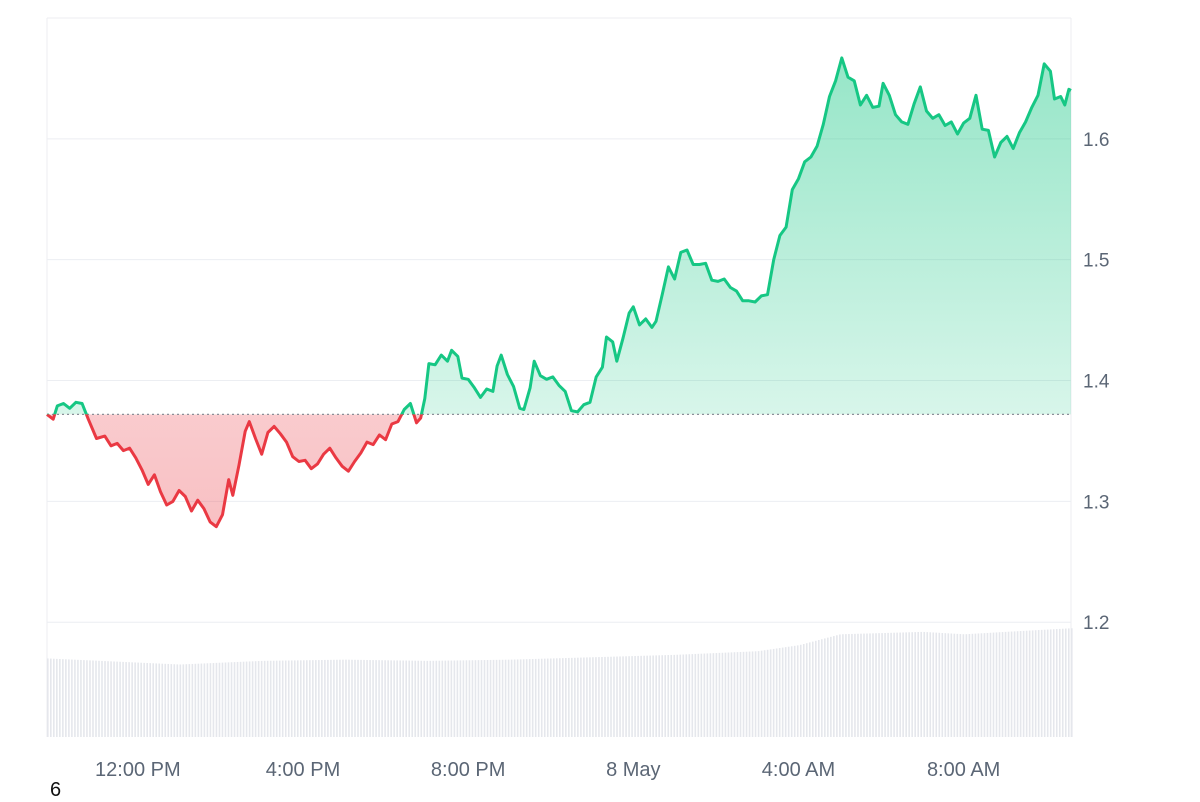 Image resolution: width=1200 pixels, height=802 pixels. I want to click on area-below-baseline, so click(234, 470).